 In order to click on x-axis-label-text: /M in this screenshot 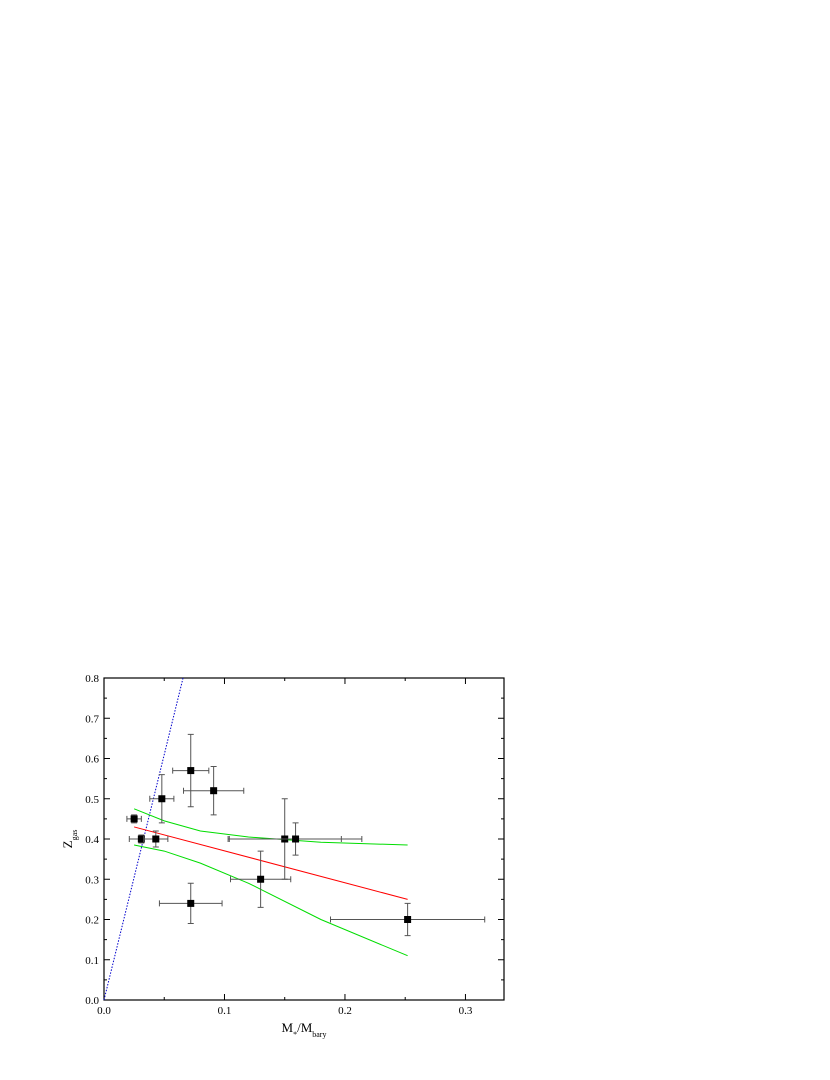, I will do `click(305, 1027)`.